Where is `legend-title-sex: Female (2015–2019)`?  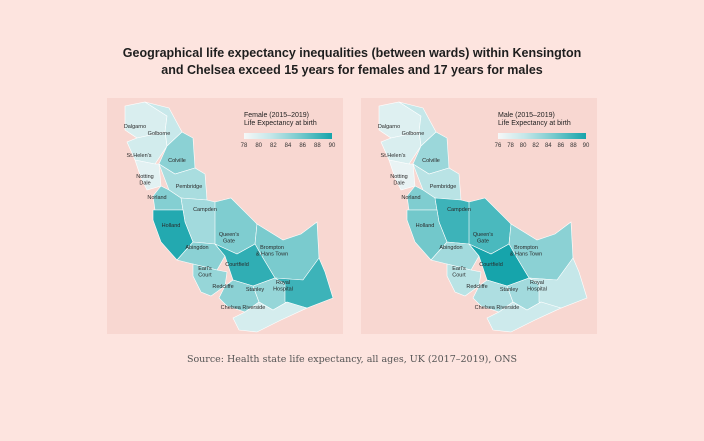 legend-title-sex: Female (2015–2019) is located at coordinates (276, 115).